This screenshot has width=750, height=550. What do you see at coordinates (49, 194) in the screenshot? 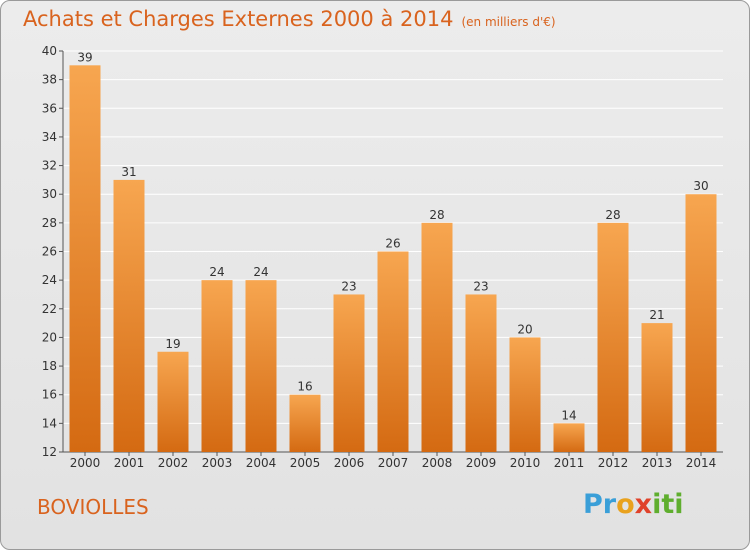
I see `y-tick-label: 30` at bounding box center [49, 194].